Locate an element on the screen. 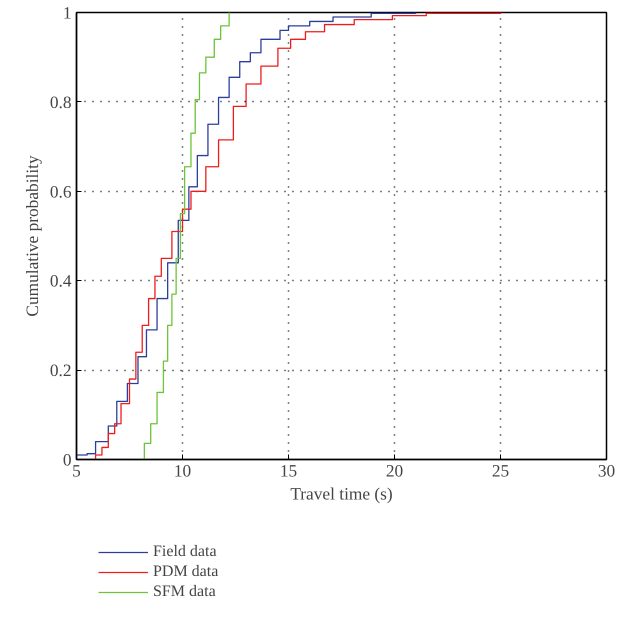  x-tick-label: 30 is located at coordinates (607, 471).